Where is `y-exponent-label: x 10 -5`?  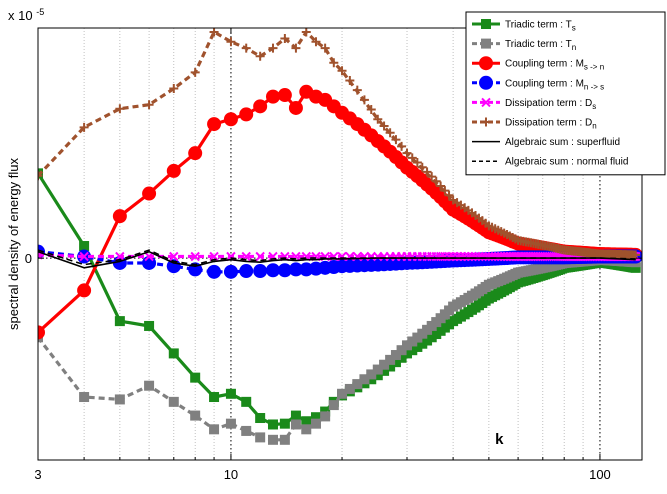
y-exponent-label: x 10 -5 is located at coordinates (26, 15).